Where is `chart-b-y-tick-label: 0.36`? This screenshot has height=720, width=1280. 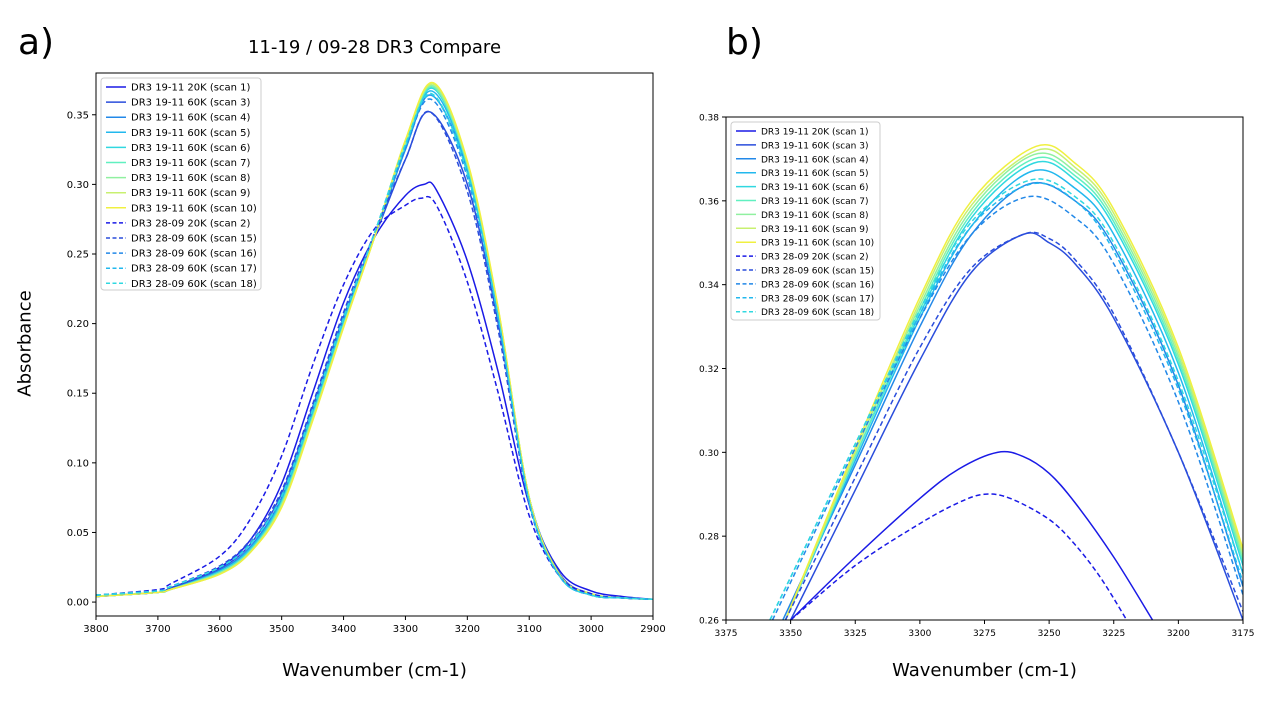 chart-b-y-tick-label: 0.36 is located at coordinates (709, 202).